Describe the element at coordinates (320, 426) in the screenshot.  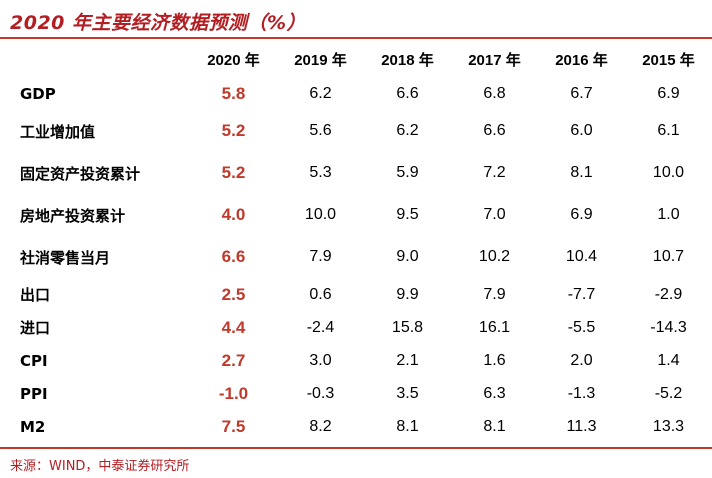
I see `table-cell: 8.2` at that location.